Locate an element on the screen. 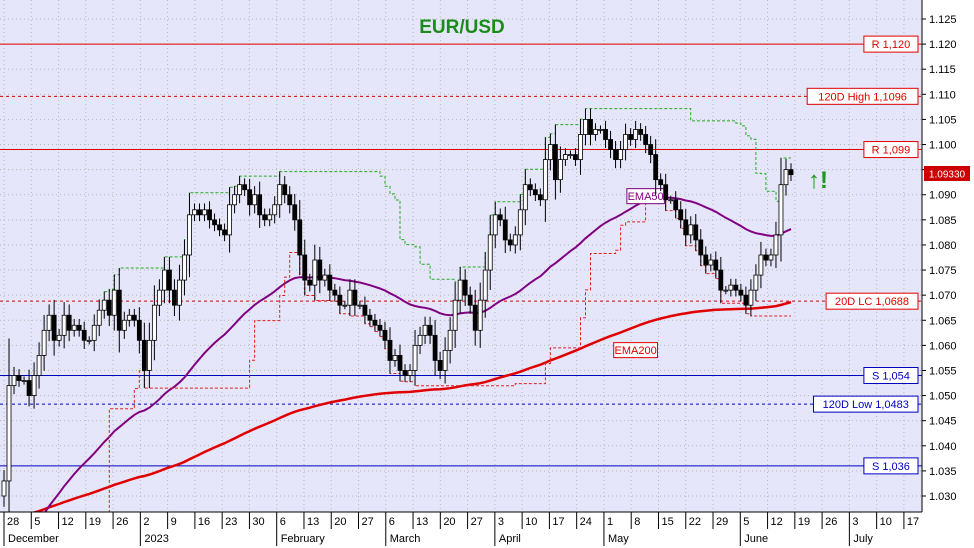 The height and width of the screenshot is (548, 974). y-tick-label: 1.100 is located at coordinates (943, 146).